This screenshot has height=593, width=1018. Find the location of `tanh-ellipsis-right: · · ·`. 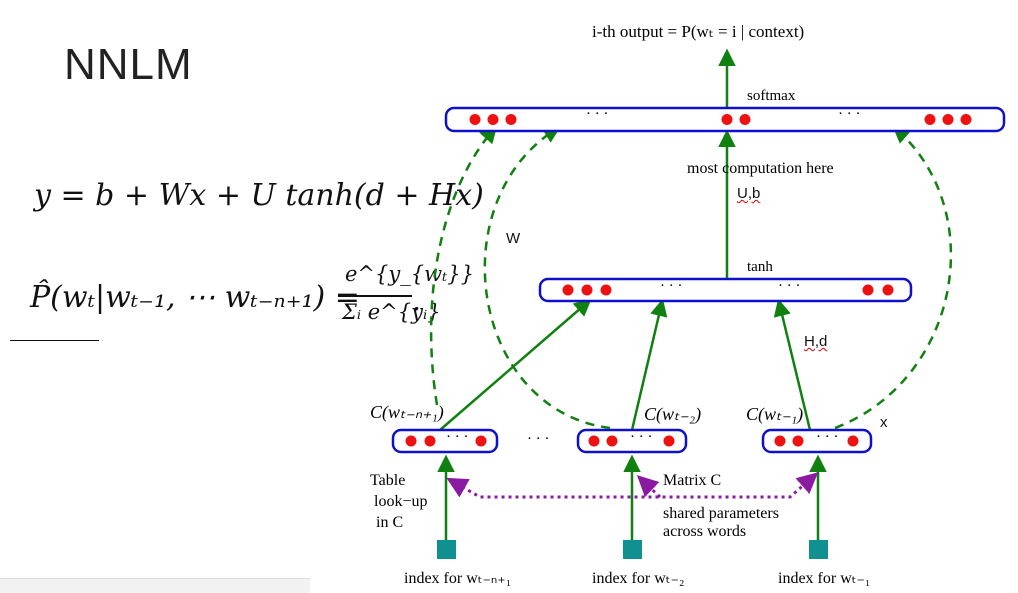

tanh-ellipsis-right: · · · is located at coordinates (789, 286).